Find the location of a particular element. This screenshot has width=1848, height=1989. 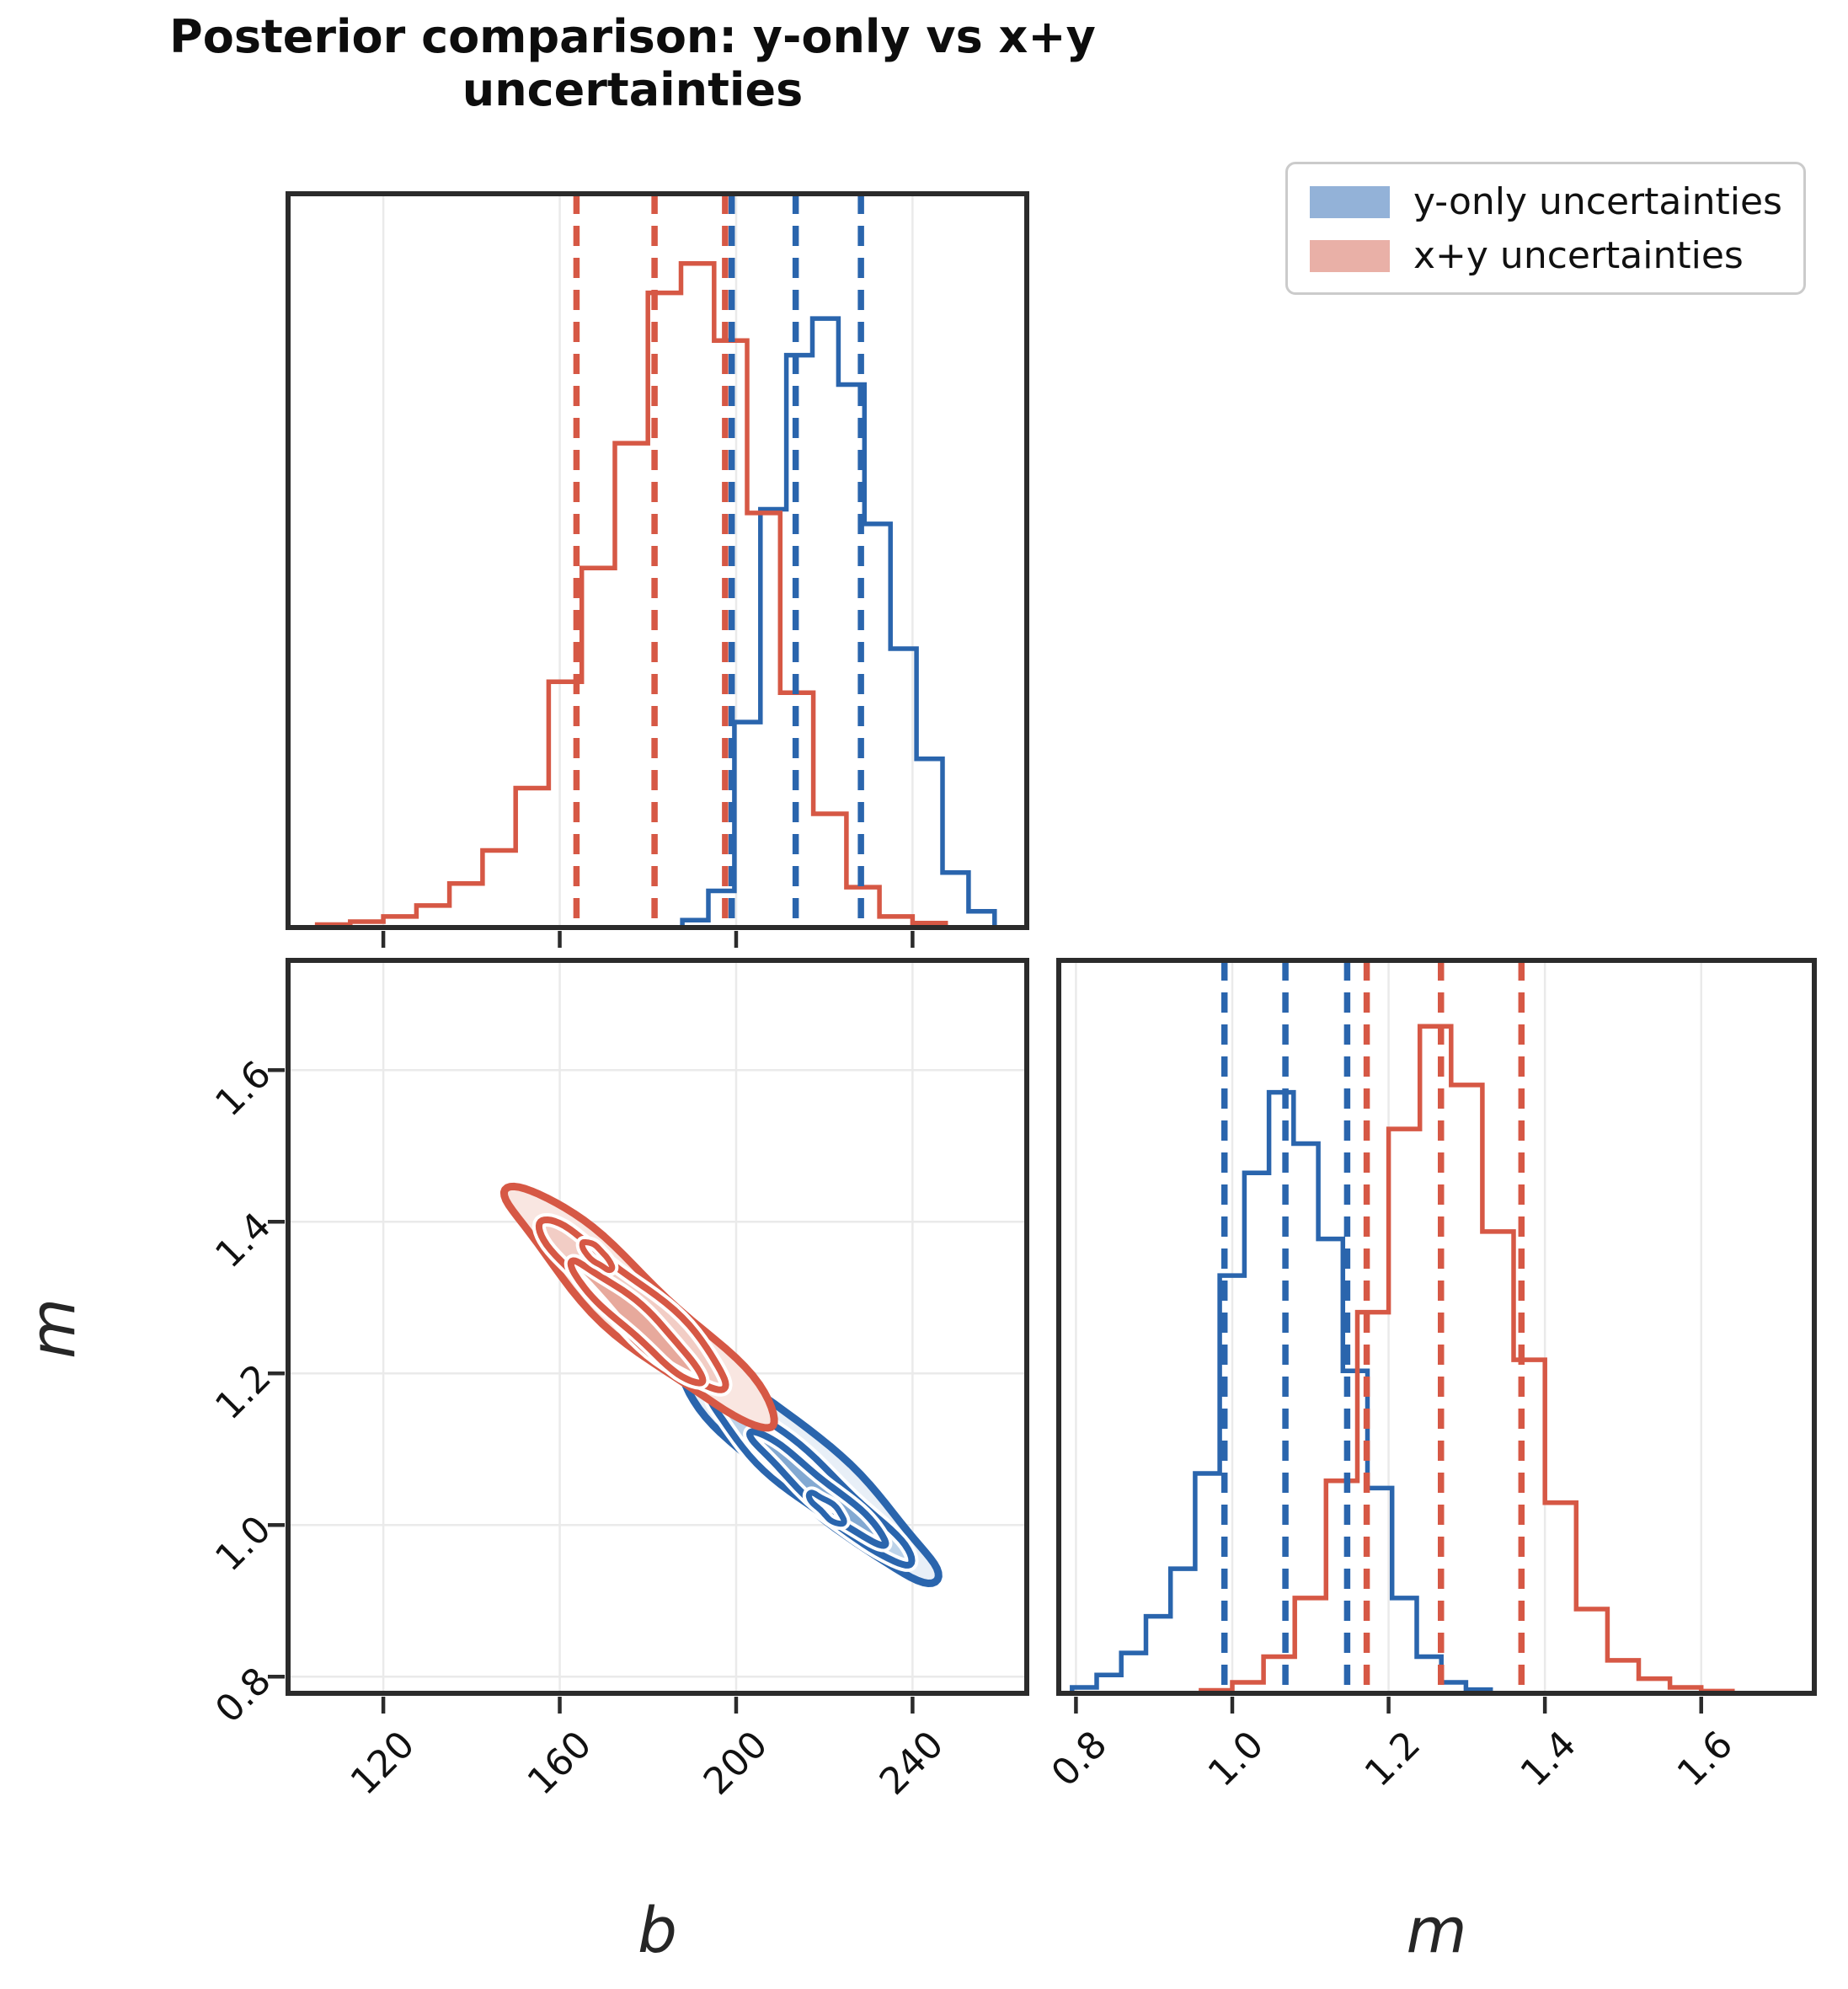

x-tick-label-b-160: 160 is located at coordinates (559, 1763).